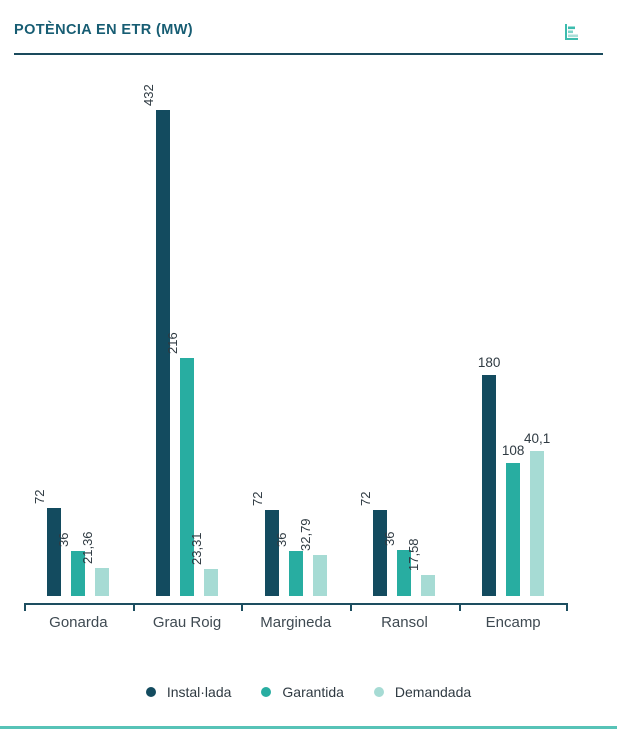  Describe the element at coordinates (319, 575) in the screenshot. I see `bar-margineda-demandada` at that location.